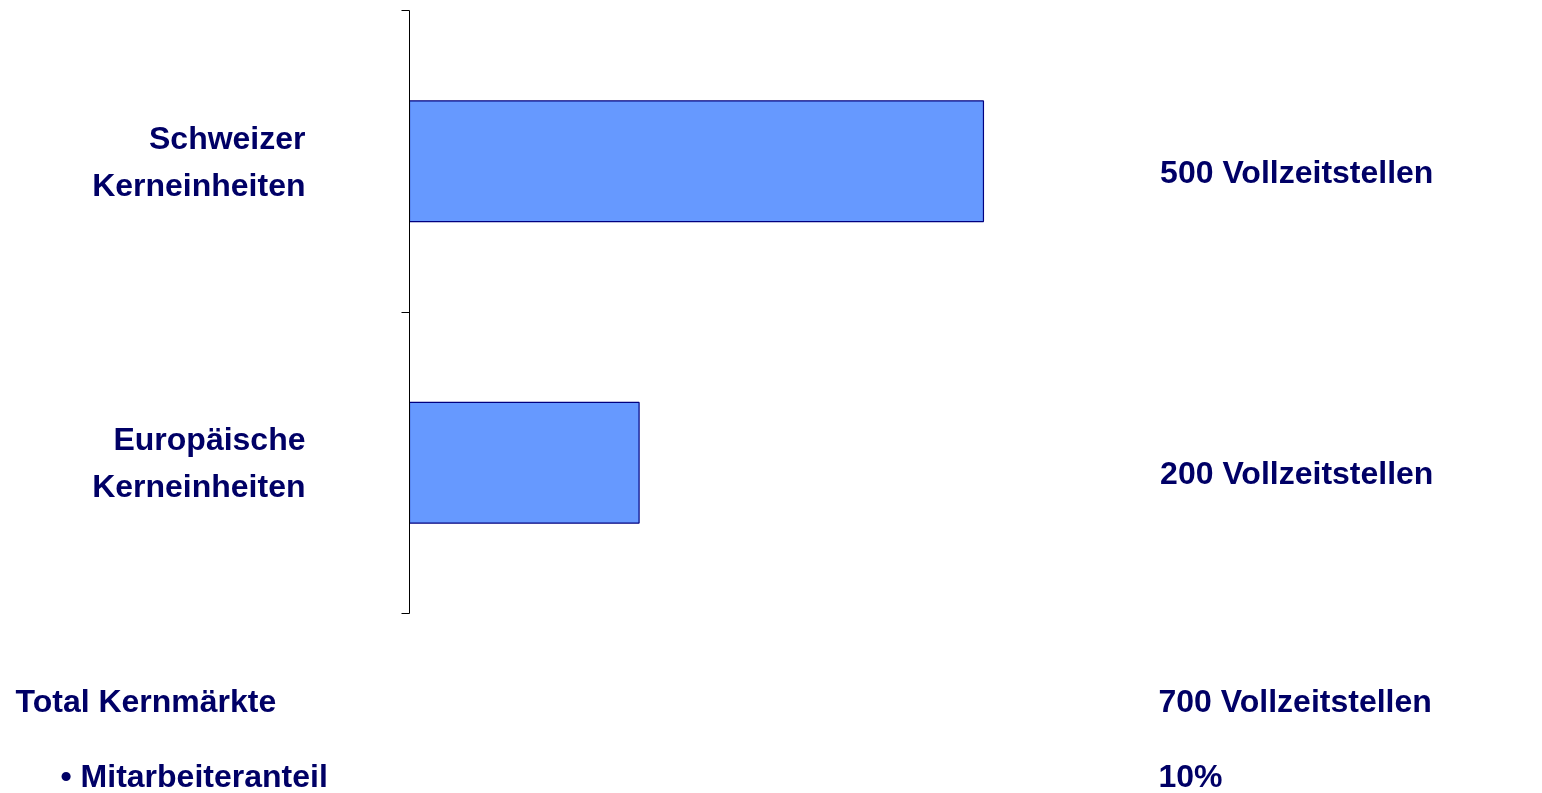 The image size is (1542, 793). What do you see at coordinates (1190, 775) in the screenshot?
I see `text: 10%` at bounding box center [1190, 775].